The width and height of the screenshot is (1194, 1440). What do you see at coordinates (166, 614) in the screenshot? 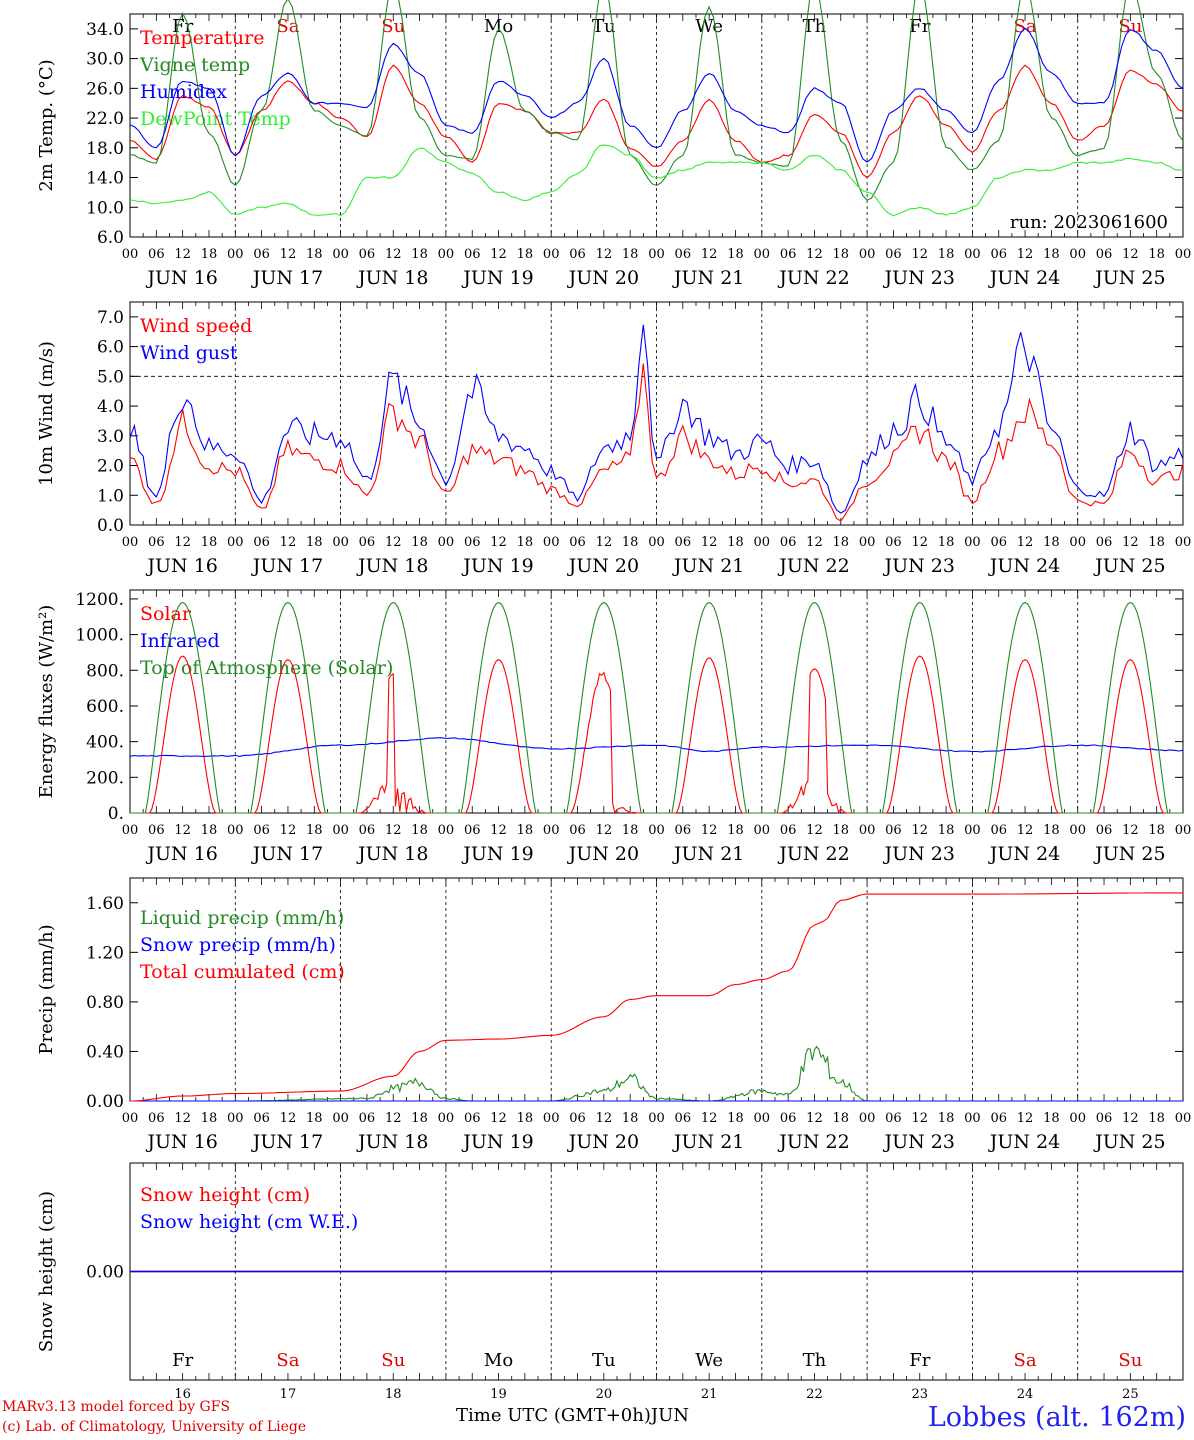
I see `legend-solar: Solar` at bounding box center [166, 614].